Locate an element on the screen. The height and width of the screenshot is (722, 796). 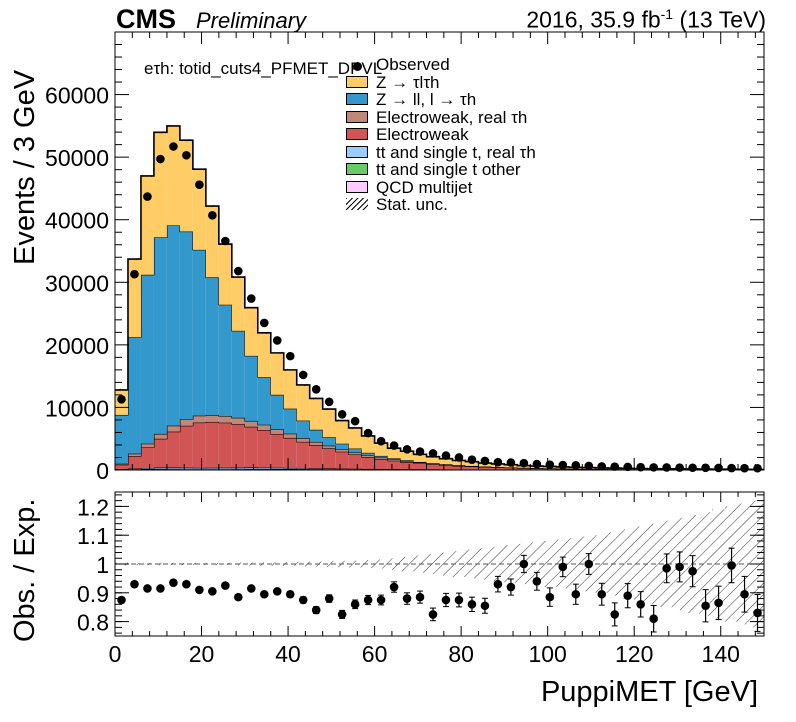
legend-label: Stat. unc. is located at coordinates (412, 204).